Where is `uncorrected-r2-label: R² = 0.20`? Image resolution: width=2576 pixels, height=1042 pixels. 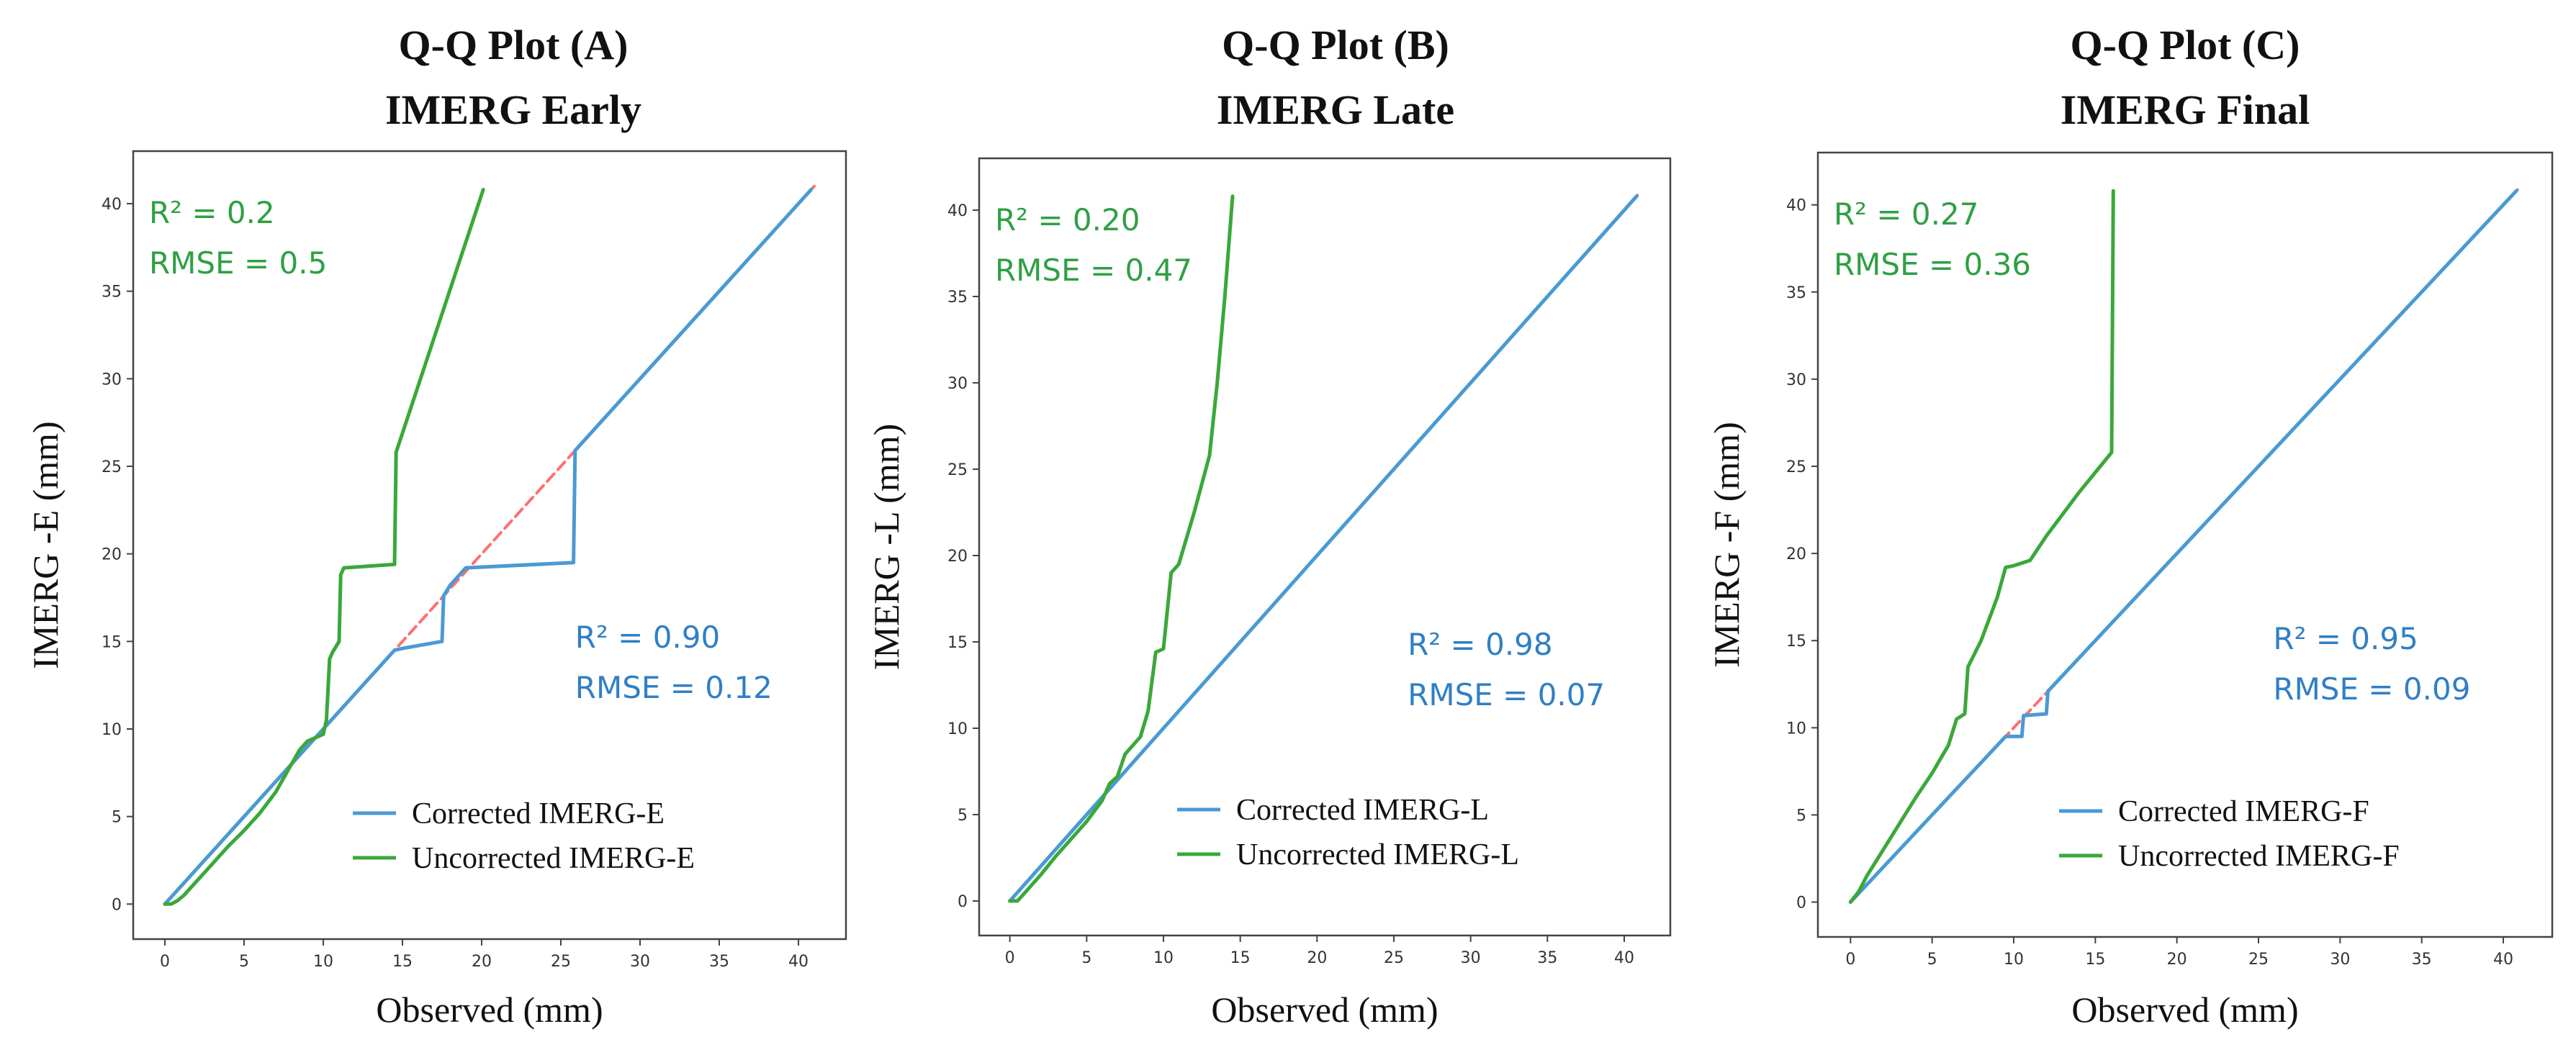 uncorrected-r2-label: R² = 0.20 is located at coordinates (1067, 220).